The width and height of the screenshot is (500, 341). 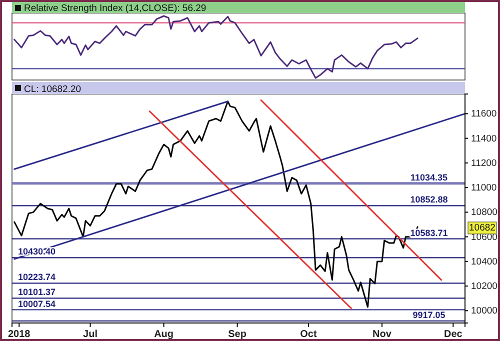 What do you see at coordinates (484, 311) in the screenshot?
I see `y-tick-label: 10000` at bounding box center [484, 311].